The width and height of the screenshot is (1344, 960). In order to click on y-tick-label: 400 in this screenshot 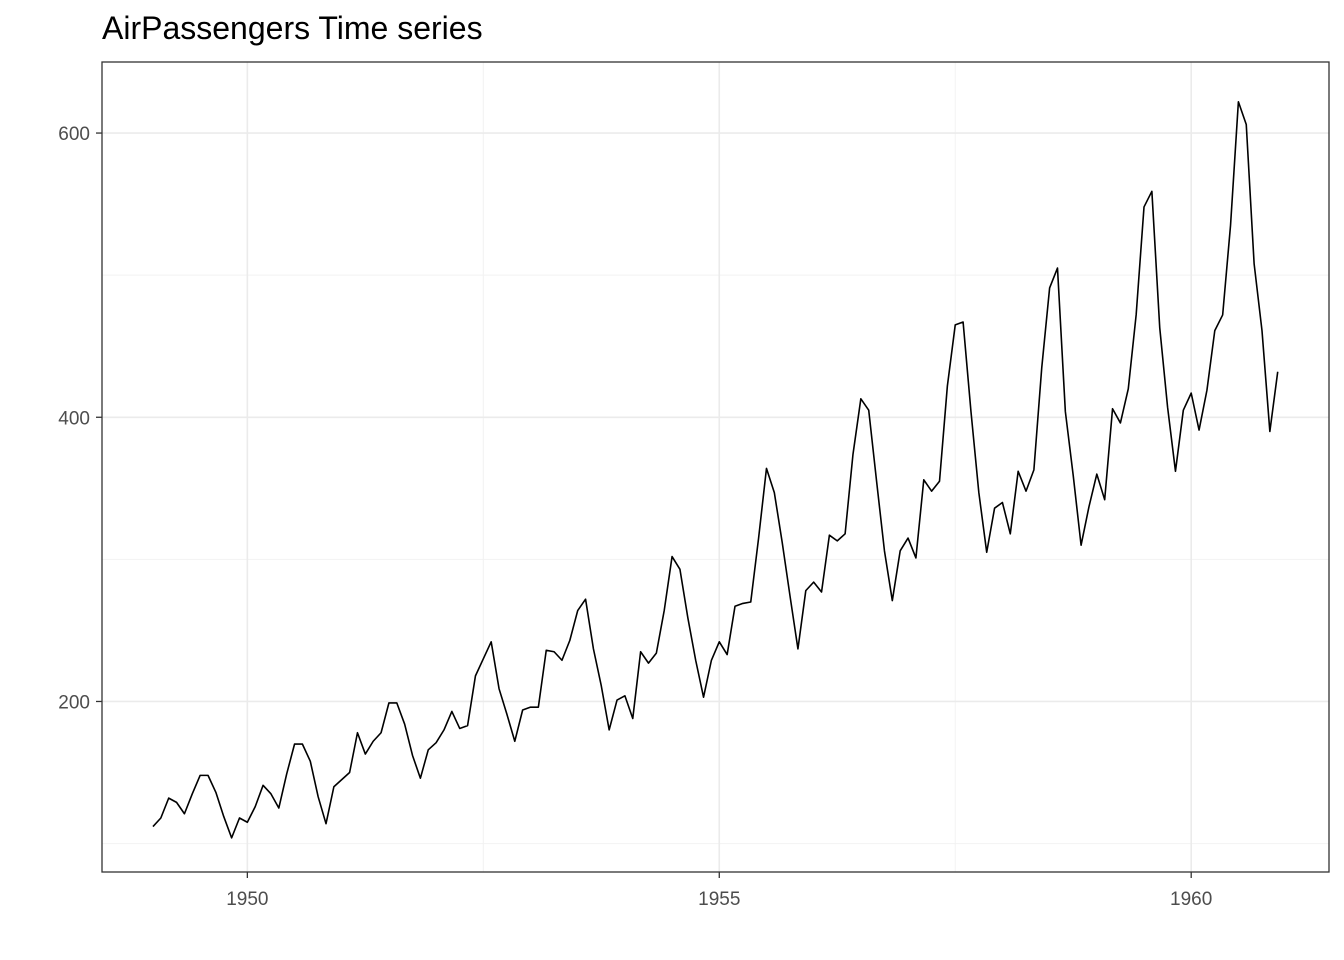, I will do `click(74, 418)`.